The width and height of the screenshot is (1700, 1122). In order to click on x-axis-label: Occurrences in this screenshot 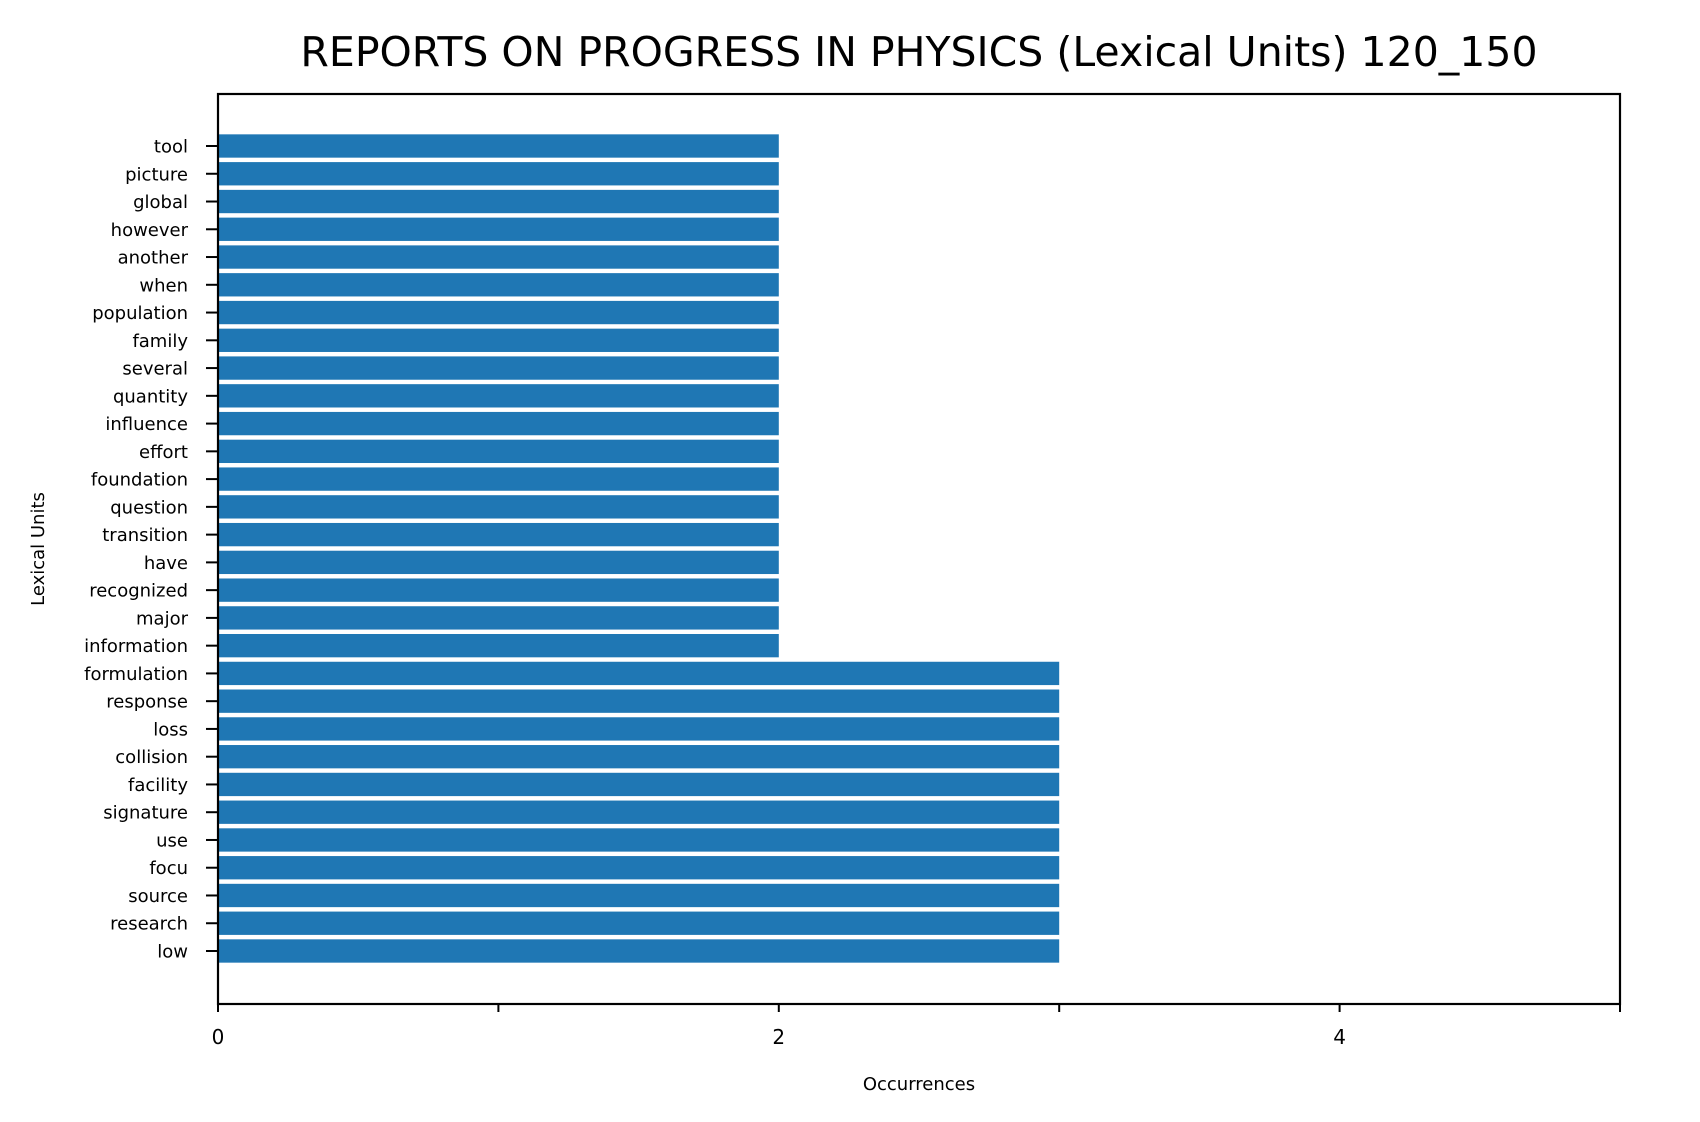, I will do `click(919, 1084)`.